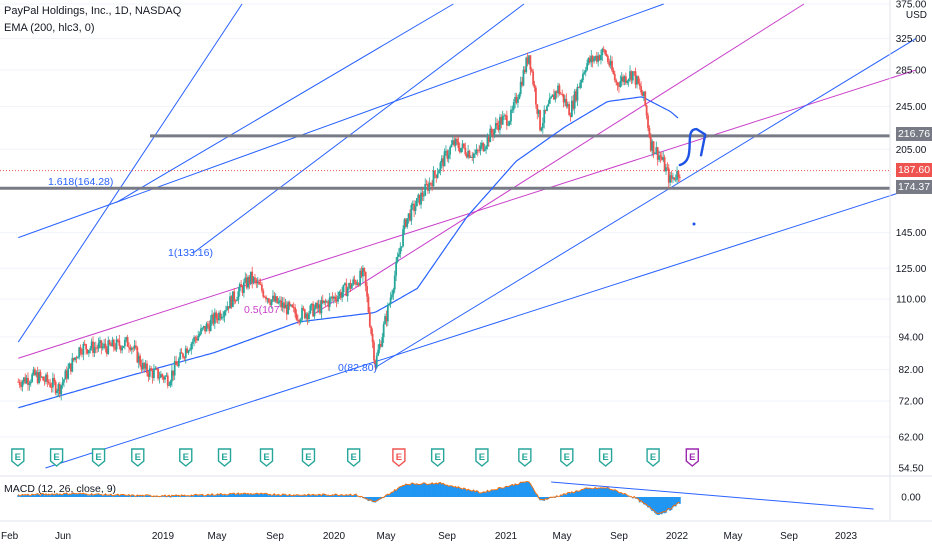 This screenshot has height=550, width=932. I want to click on macd-legend: MACD (12, 26, close, 9), so click(60, 489).